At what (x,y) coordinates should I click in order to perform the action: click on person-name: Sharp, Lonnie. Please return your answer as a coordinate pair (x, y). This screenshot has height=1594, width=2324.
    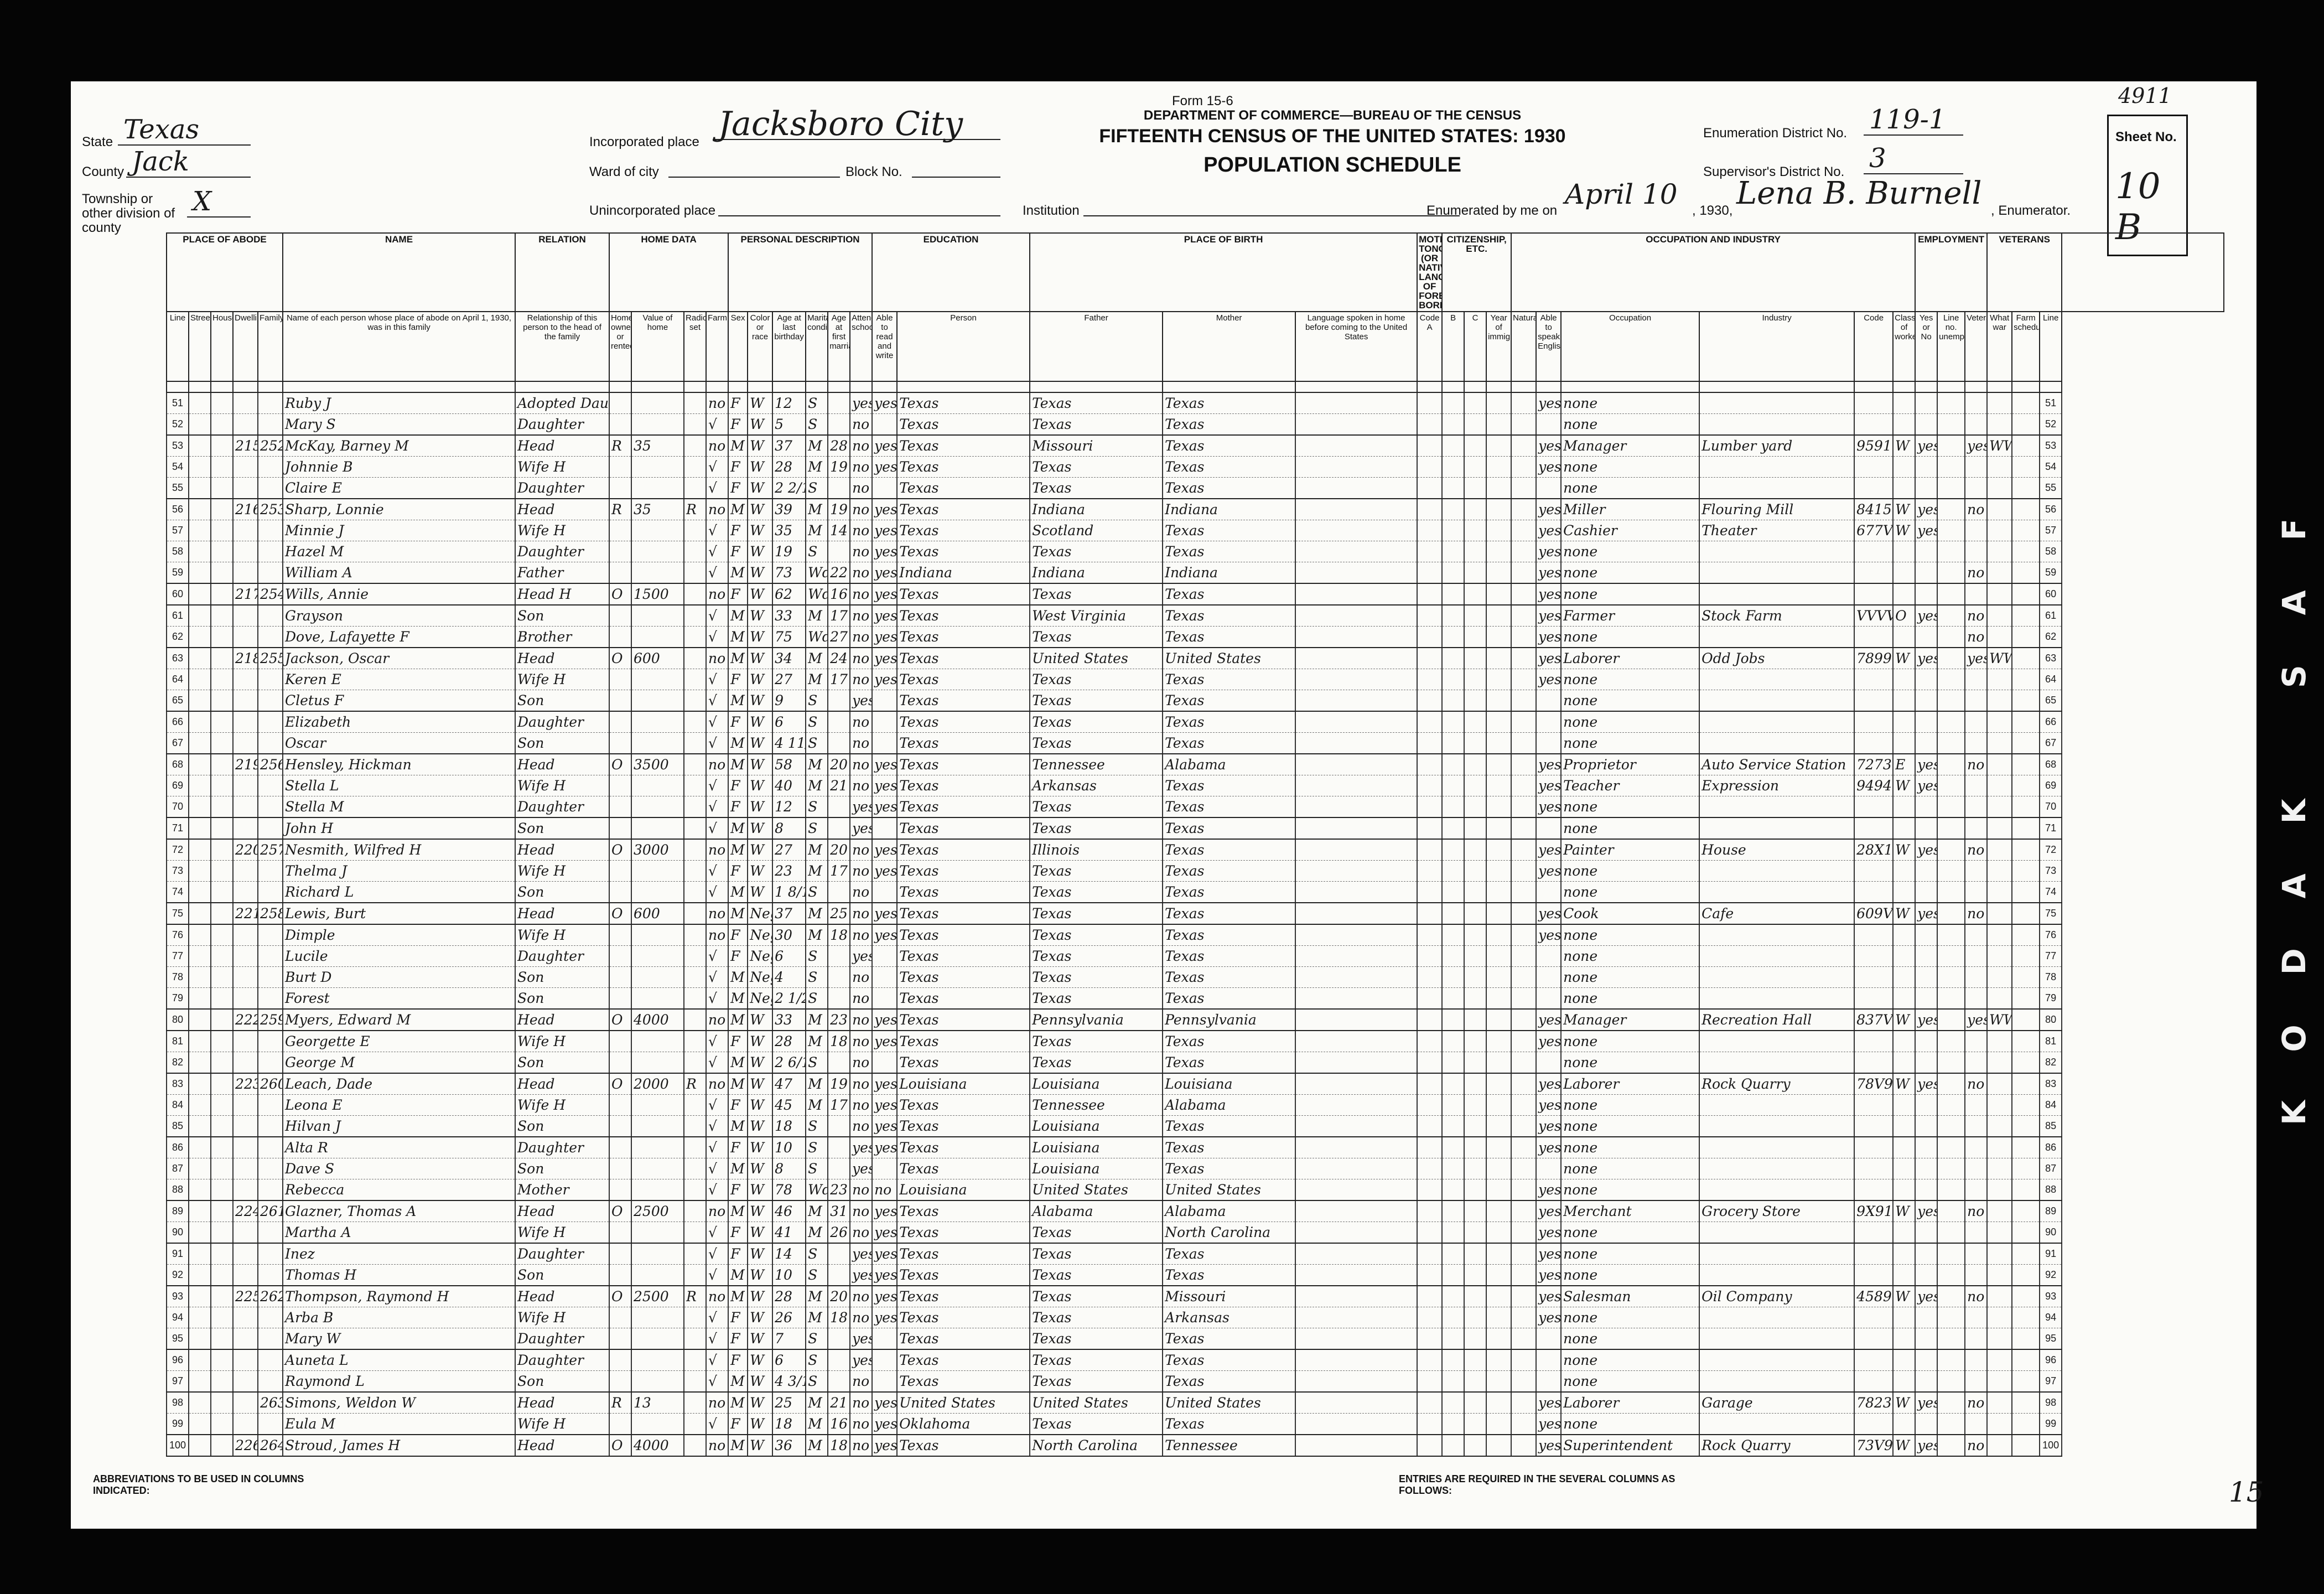
    Looking at the image, I should click on (399, 510).